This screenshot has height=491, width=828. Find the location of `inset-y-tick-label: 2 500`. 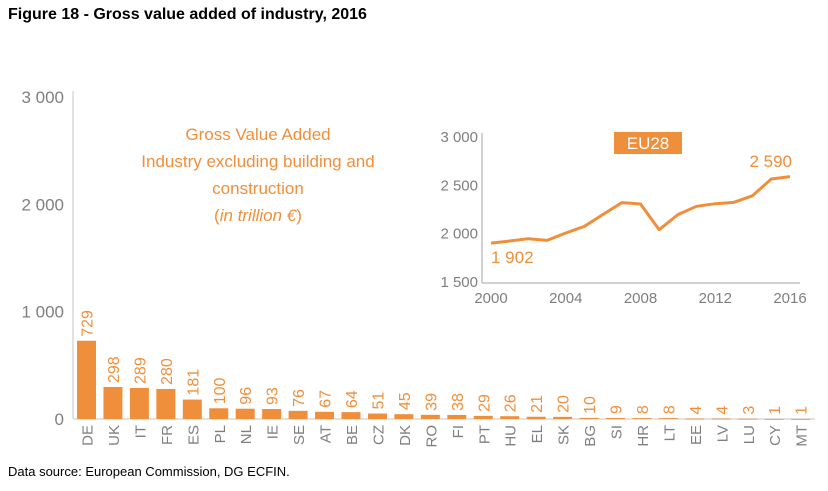

inset-y-tick-label: 2 500 is located at coordinates (459, 185).